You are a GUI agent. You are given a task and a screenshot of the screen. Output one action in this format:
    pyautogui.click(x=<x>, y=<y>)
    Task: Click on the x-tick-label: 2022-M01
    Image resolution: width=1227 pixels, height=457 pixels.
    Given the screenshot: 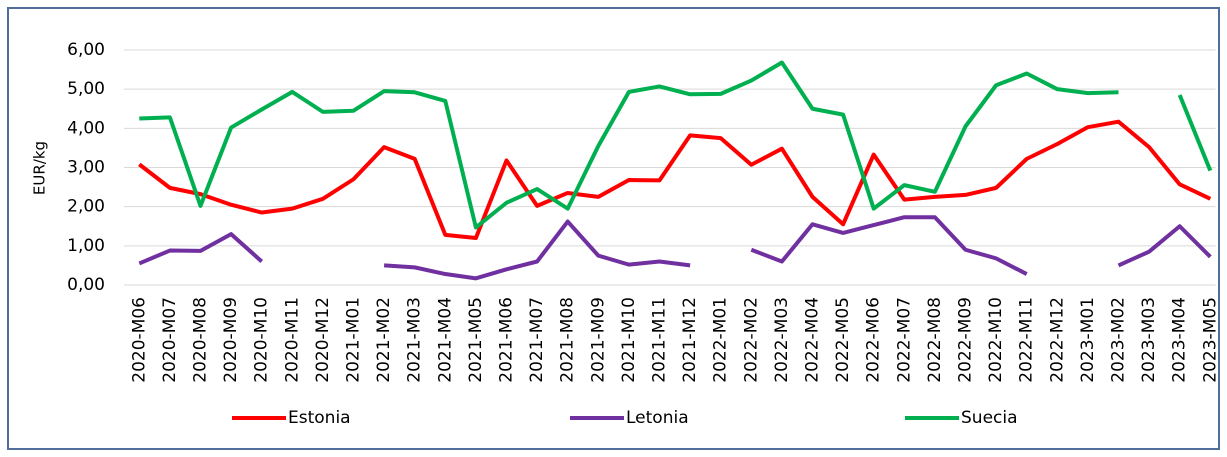 What is the action you would take?
    pyautogui.click(x=721, y=340)
    